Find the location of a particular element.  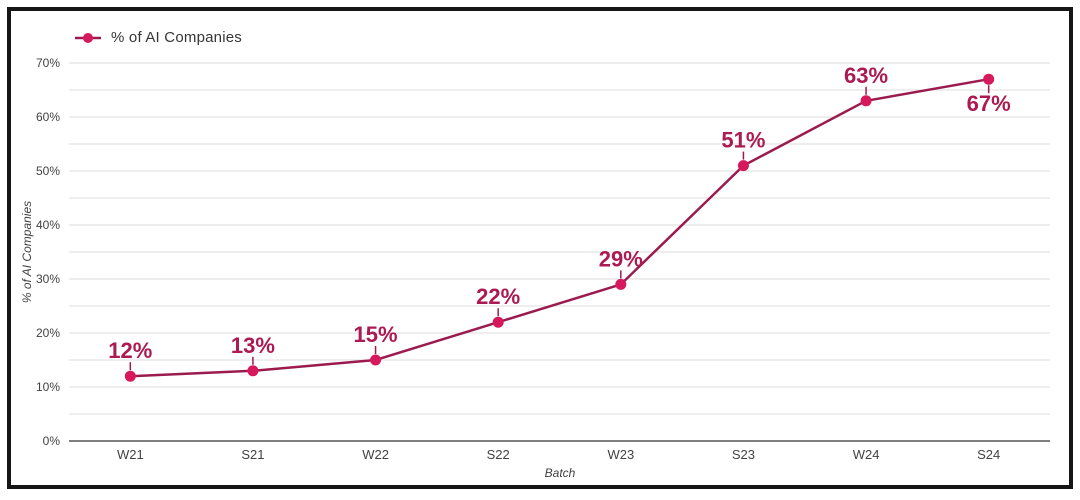

data-label: 67% is located at coordinates (989, 103).